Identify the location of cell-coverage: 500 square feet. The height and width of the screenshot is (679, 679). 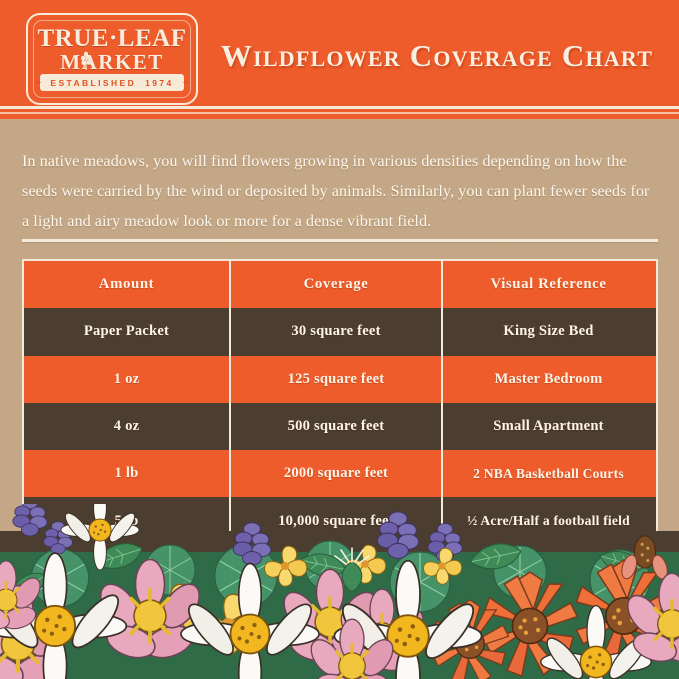
(336, 426).